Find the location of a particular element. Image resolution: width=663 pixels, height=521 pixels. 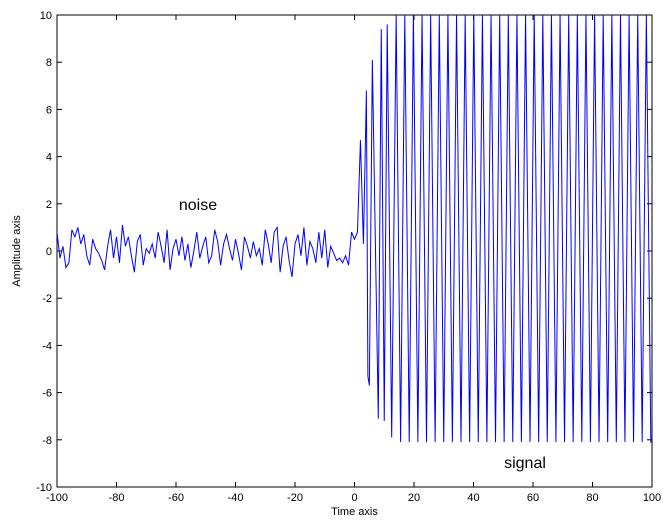

x-tick-label: -80 is located at coordinates (117, 498).